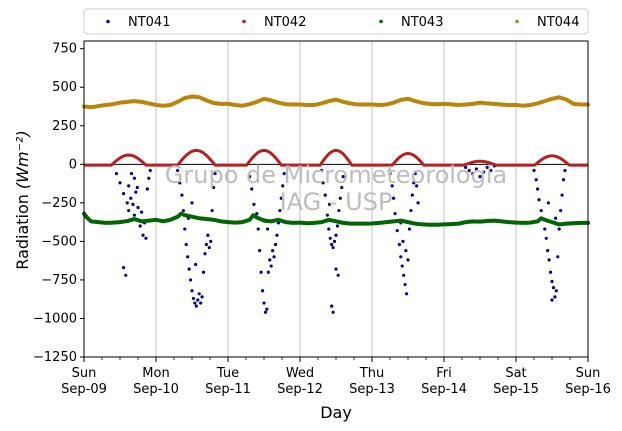  What do you see at coordinates (55, 318) in the screenshot?
I see `y-tick-label: −1000` at bounding box center [55, 318].